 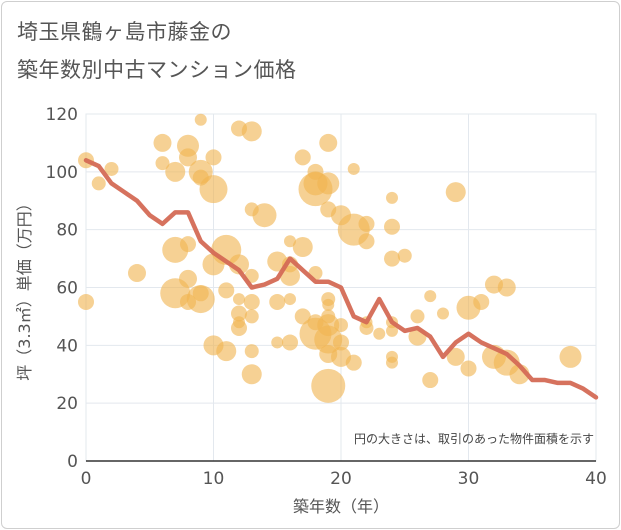 What do you see at coordinates (62, 115) in the screenshot?
I see `y-tick-label: 120` at bounding box center [62, 115].